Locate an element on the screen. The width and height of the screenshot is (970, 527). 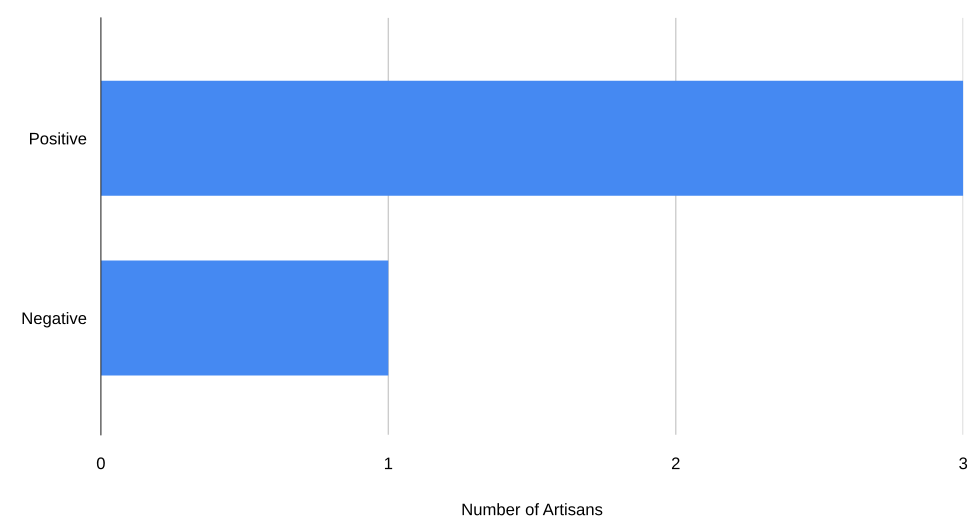
x-tick-label: 1 is located at coordinates (388, 464).